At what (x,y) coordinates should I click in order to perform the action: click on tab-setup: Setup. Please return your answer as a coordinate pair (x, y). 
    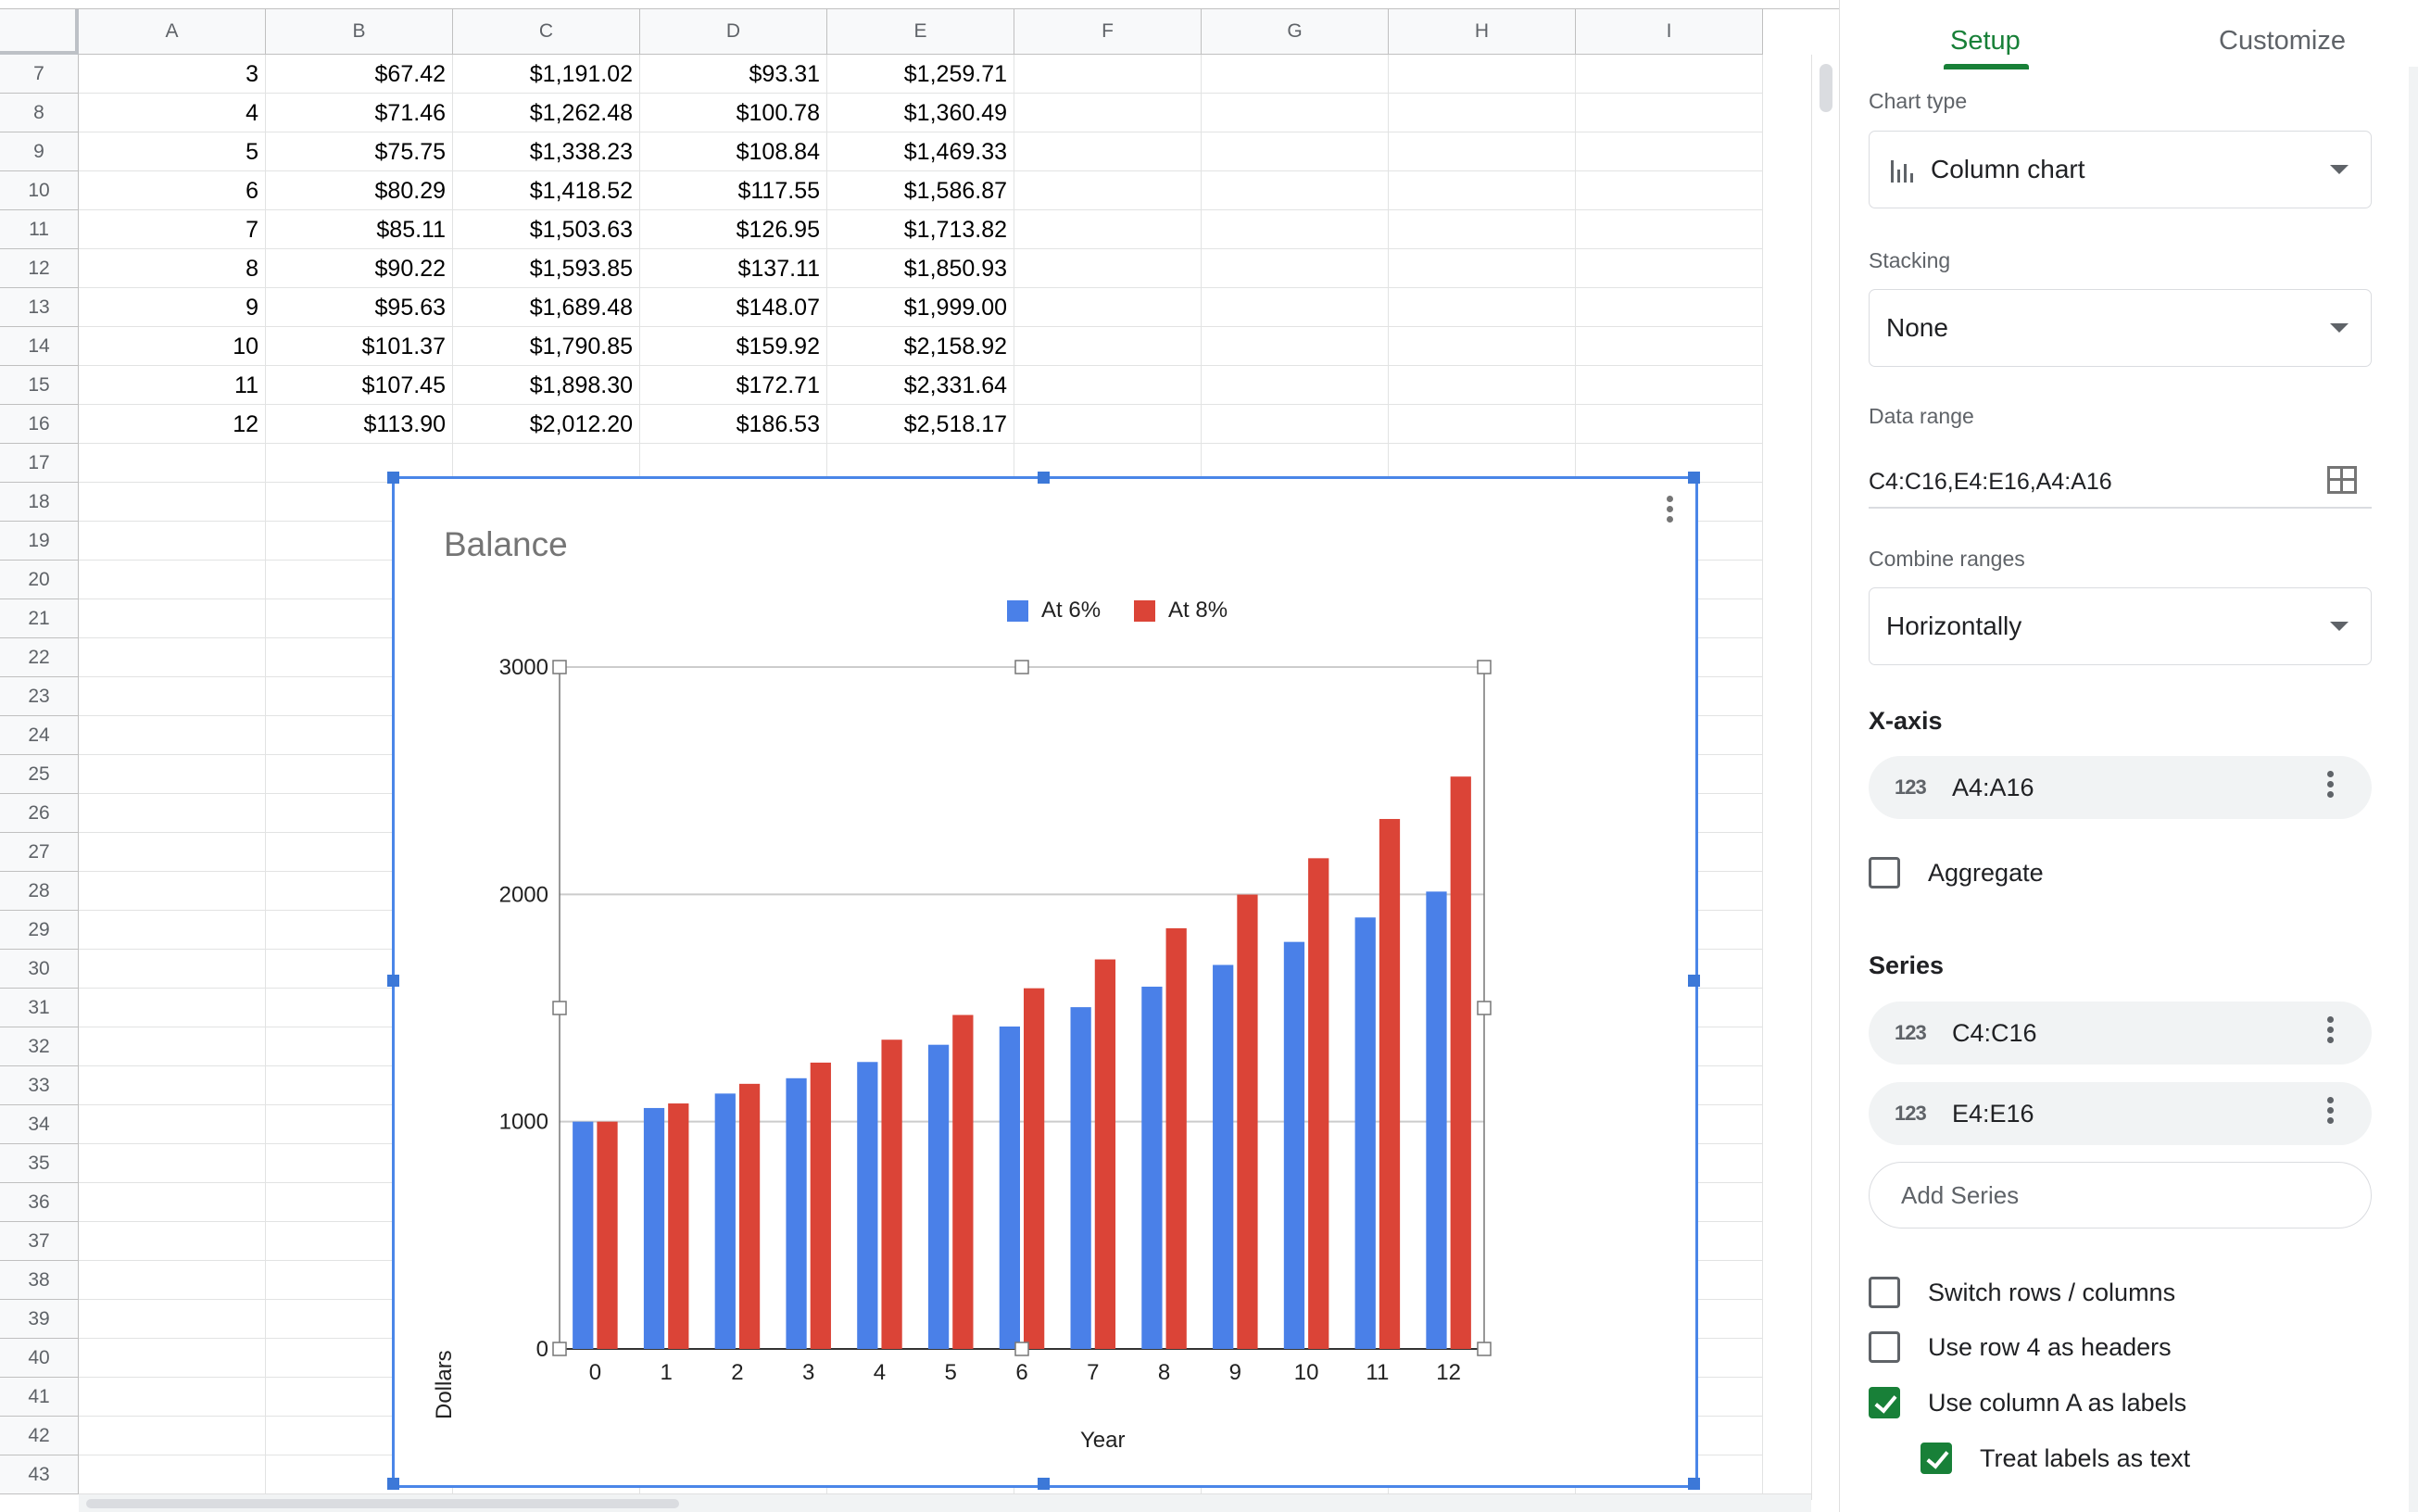
    Looking at the image, I should click on (1986, 41).